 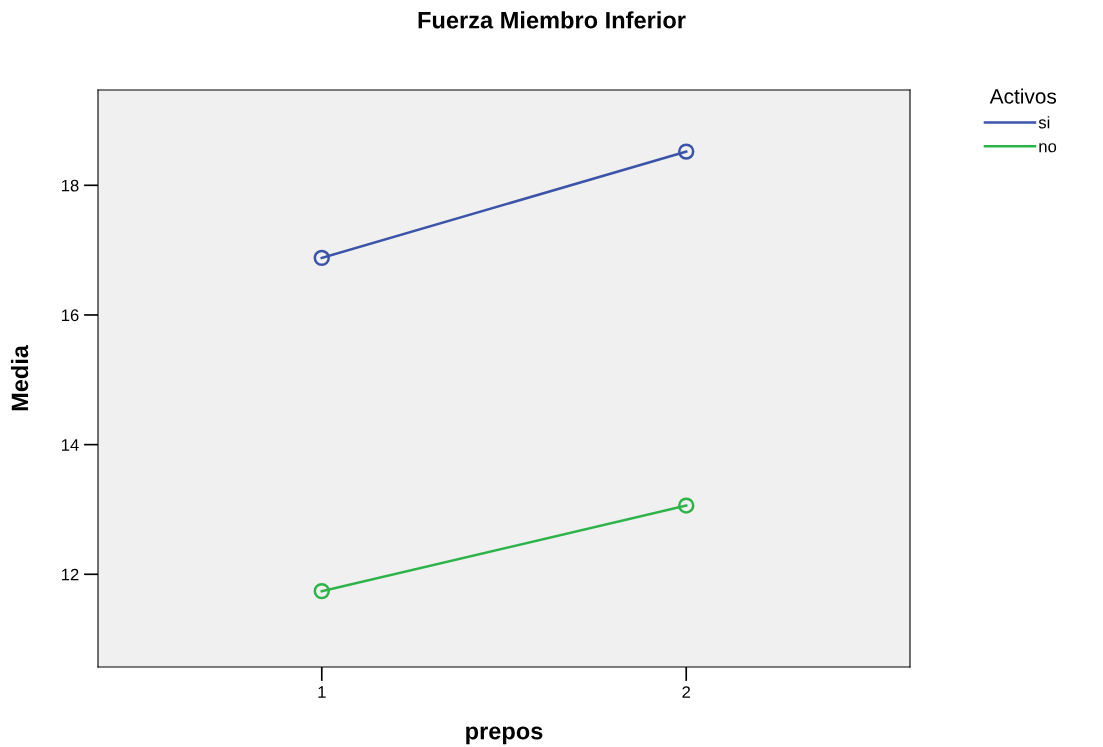 I want to click on x-tick-label: 1, so click(x=322, y=692).